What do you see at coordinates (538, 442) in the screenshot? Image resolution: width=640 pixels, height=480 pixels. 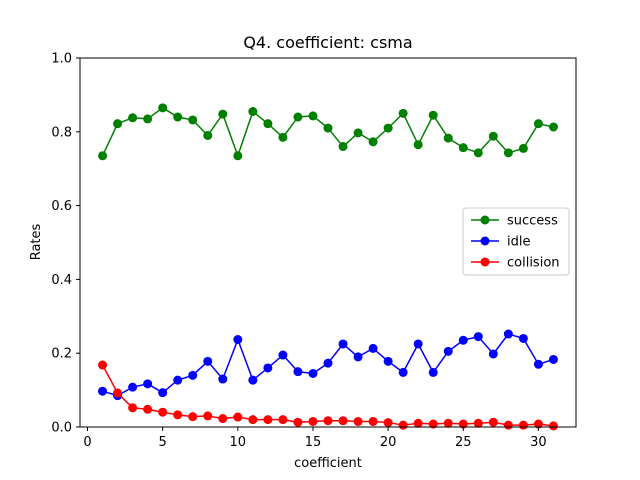 I see `x-tick-label: 30` at bounding box center [538, 442].